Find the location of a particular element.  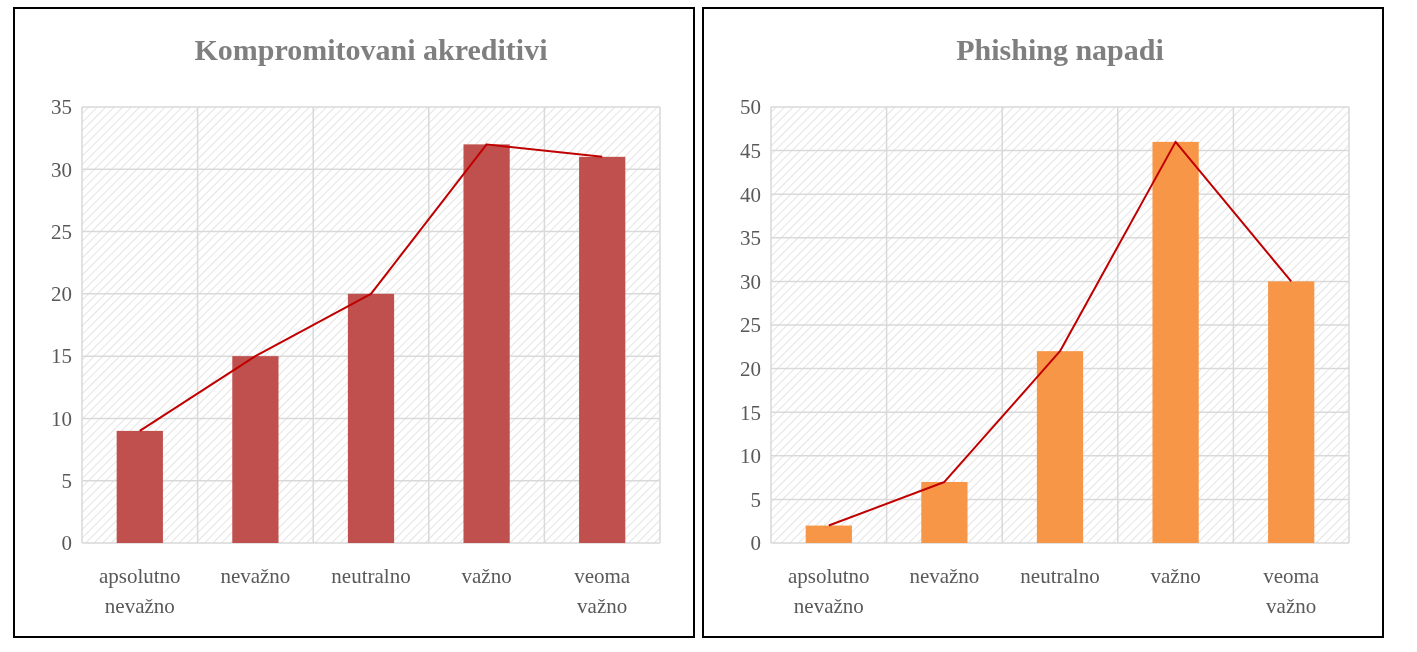

chart-title: Phishing napadi is located at coordinates (1060, 49).